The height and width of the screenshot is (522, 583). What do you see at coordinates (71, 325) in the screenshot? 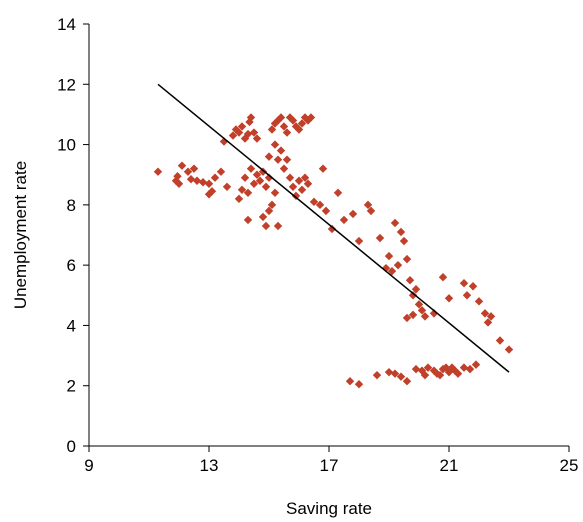
I see `y-tick-label: 4` at bounding box center [71, 325].